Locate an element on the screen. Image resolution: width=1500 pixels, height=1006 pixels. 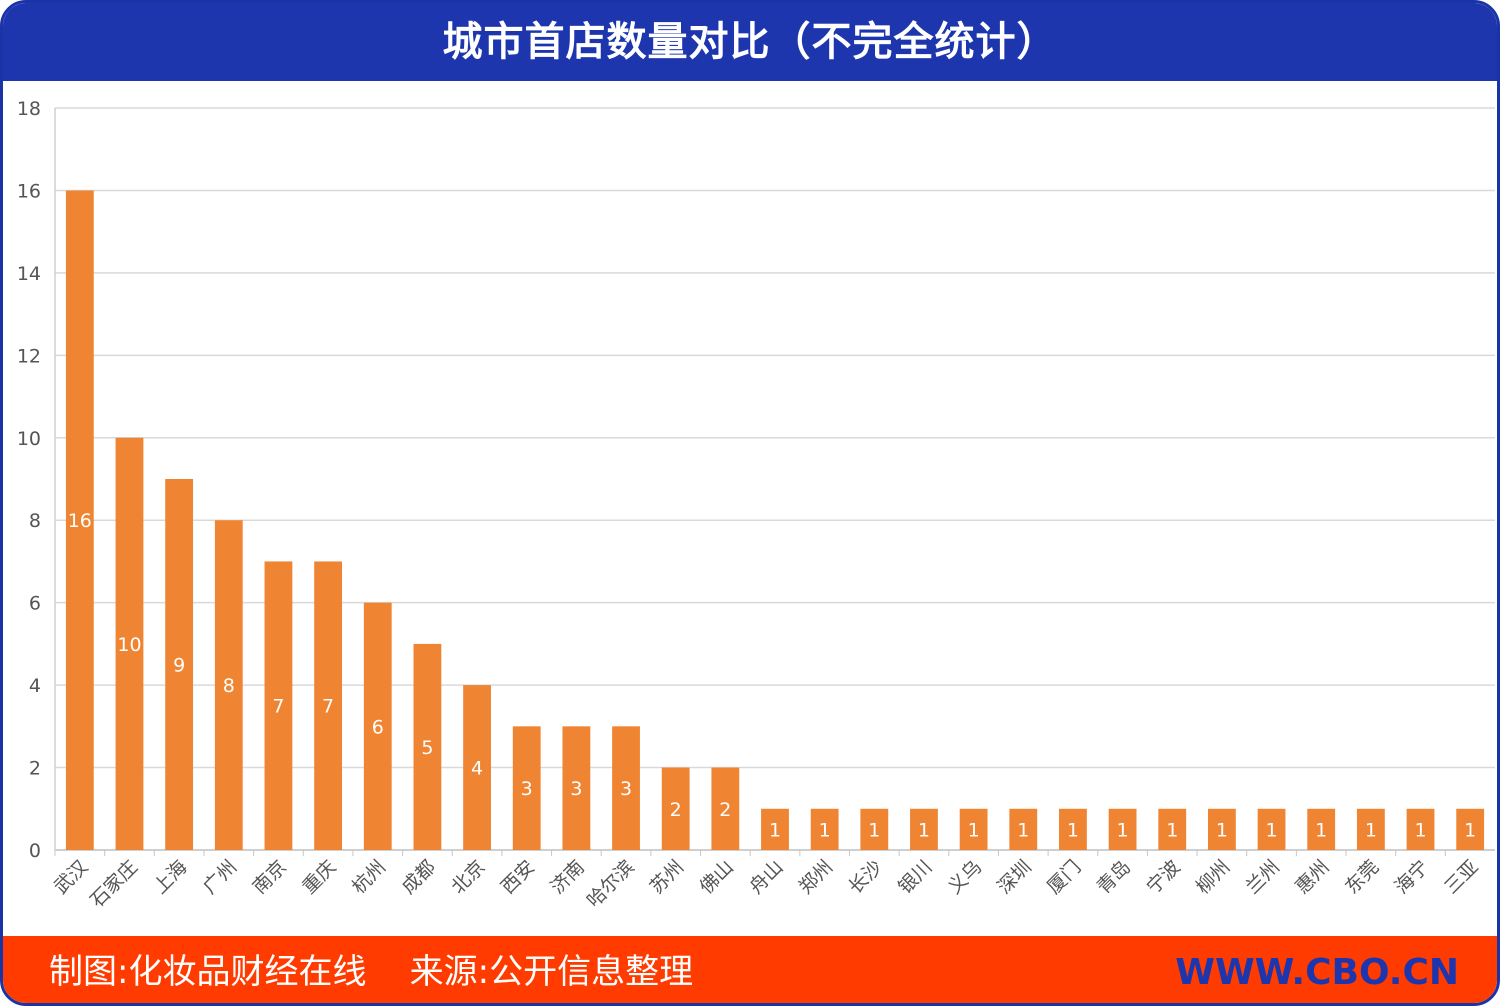
x-tick-label: 西安 is located at coordinates (518, 877).